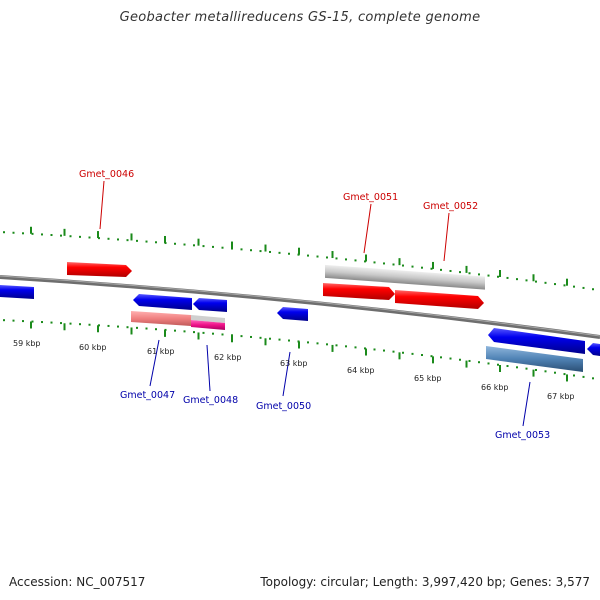 The height and width of the screenshot is (600, 600). I want to click on scale-label: 64 kbp, so click(361, 370).